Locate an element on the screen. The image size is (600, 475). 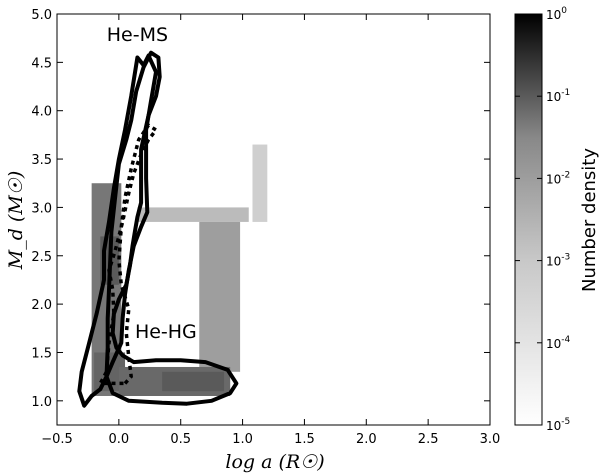
y-tick-label: 4.5 is located at coordinates (41, 63).